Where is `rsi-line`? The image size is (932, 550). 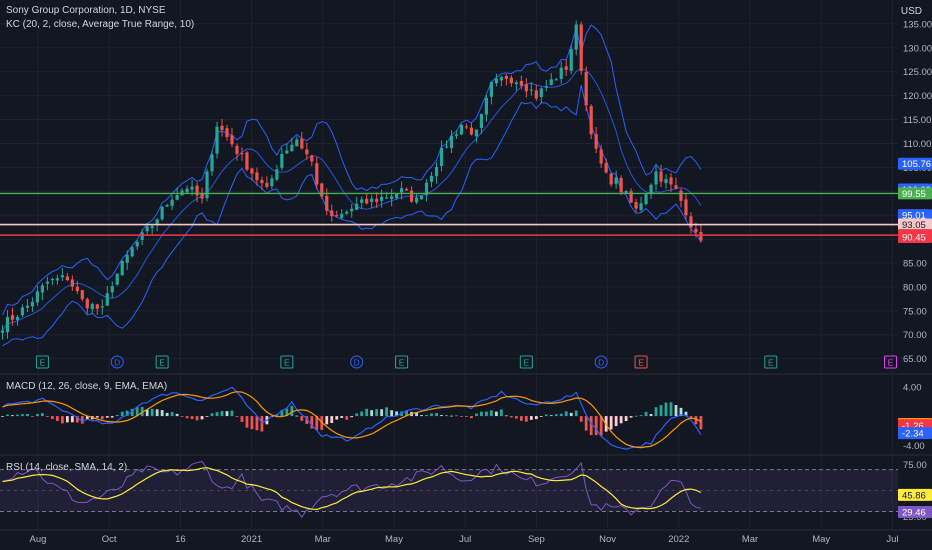
rsi-line is located at coordinates (351, 489).